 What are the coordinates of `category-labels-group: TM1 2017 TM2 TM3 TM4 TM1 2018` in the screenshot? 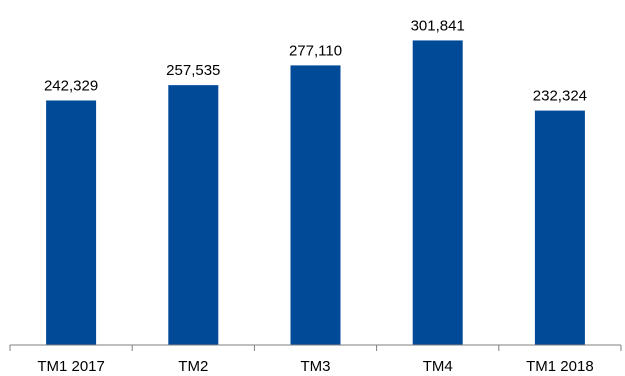 It's located at (315, 366).